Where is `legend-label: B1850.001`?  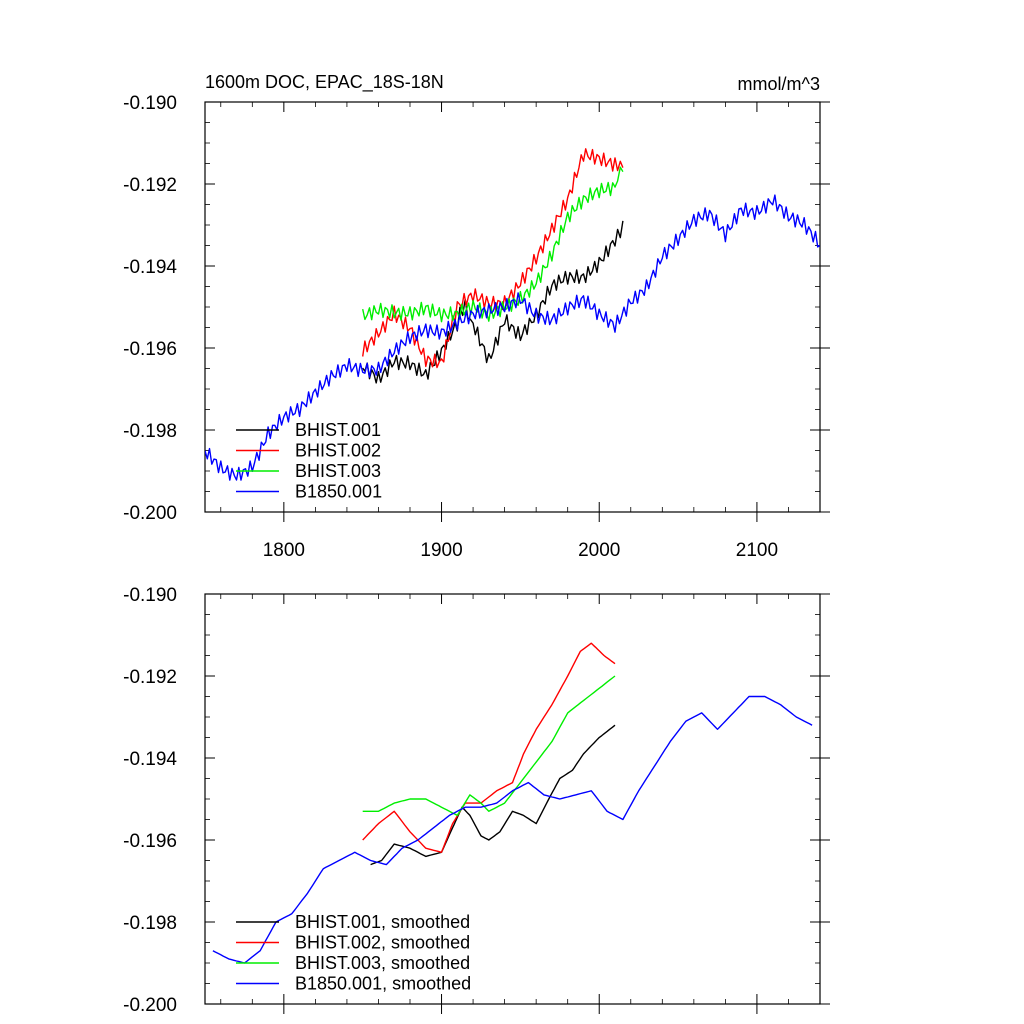
legend-label: B1850.001 is located at coordinates (338, 492).